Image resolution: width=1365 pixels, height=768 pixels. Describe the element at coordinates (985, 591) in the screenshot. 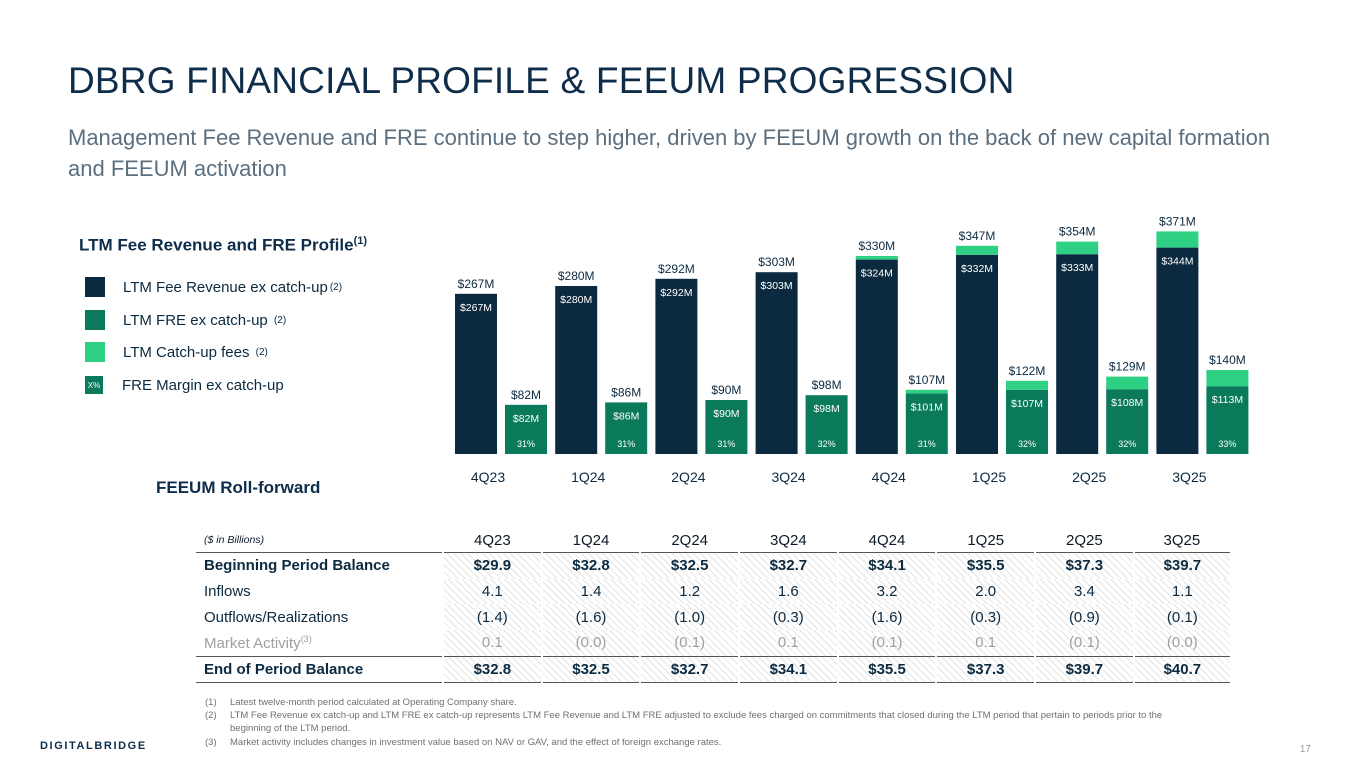

I see `table-cell: 2.0` at that location.